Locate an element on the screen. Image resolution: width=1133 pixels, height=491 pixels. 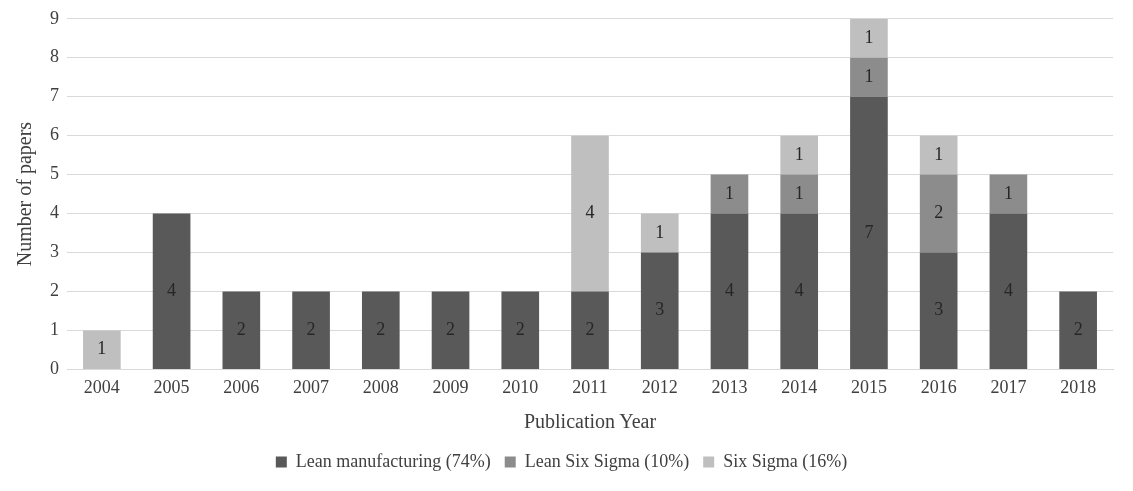
x-tick-label: 2004 is located at coordinates (101, 386).